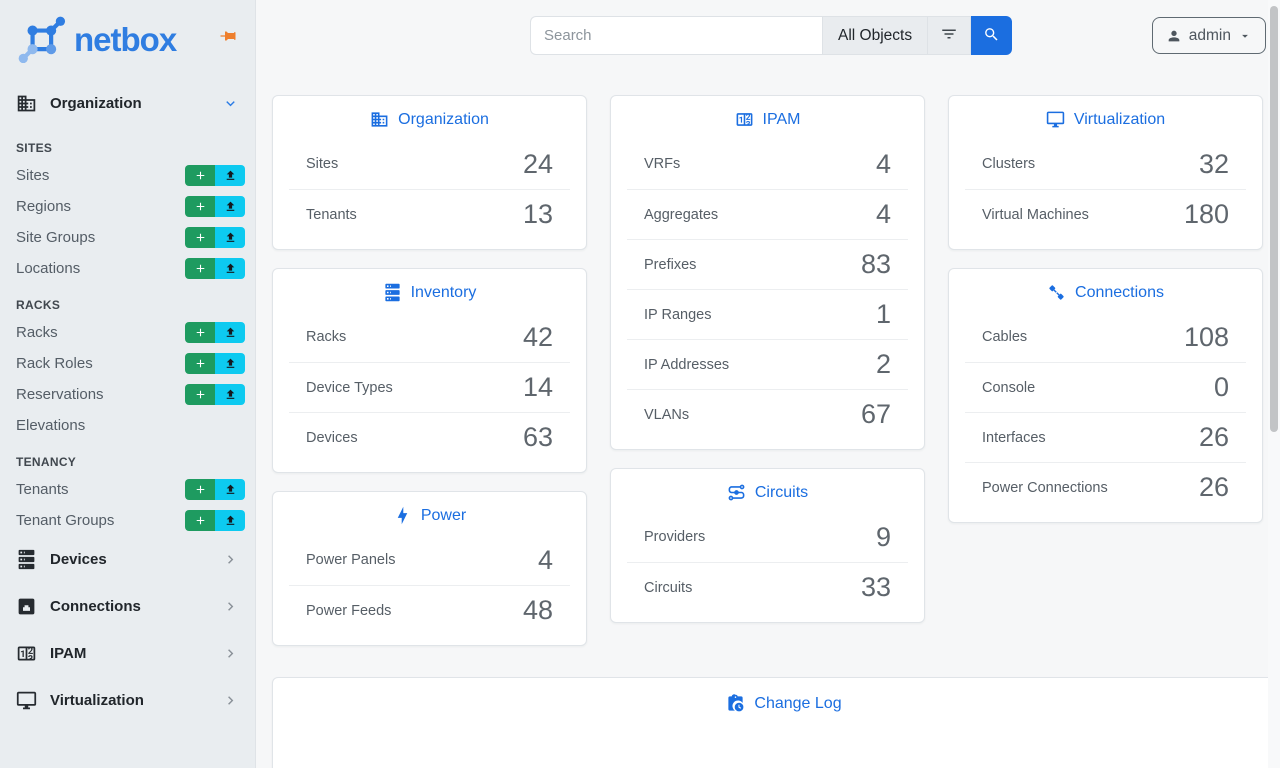  Describe the element at coordinates (127, 363) in the screenshot. I see `sidebar-link-rack-roles: Rack Roles` at that location.